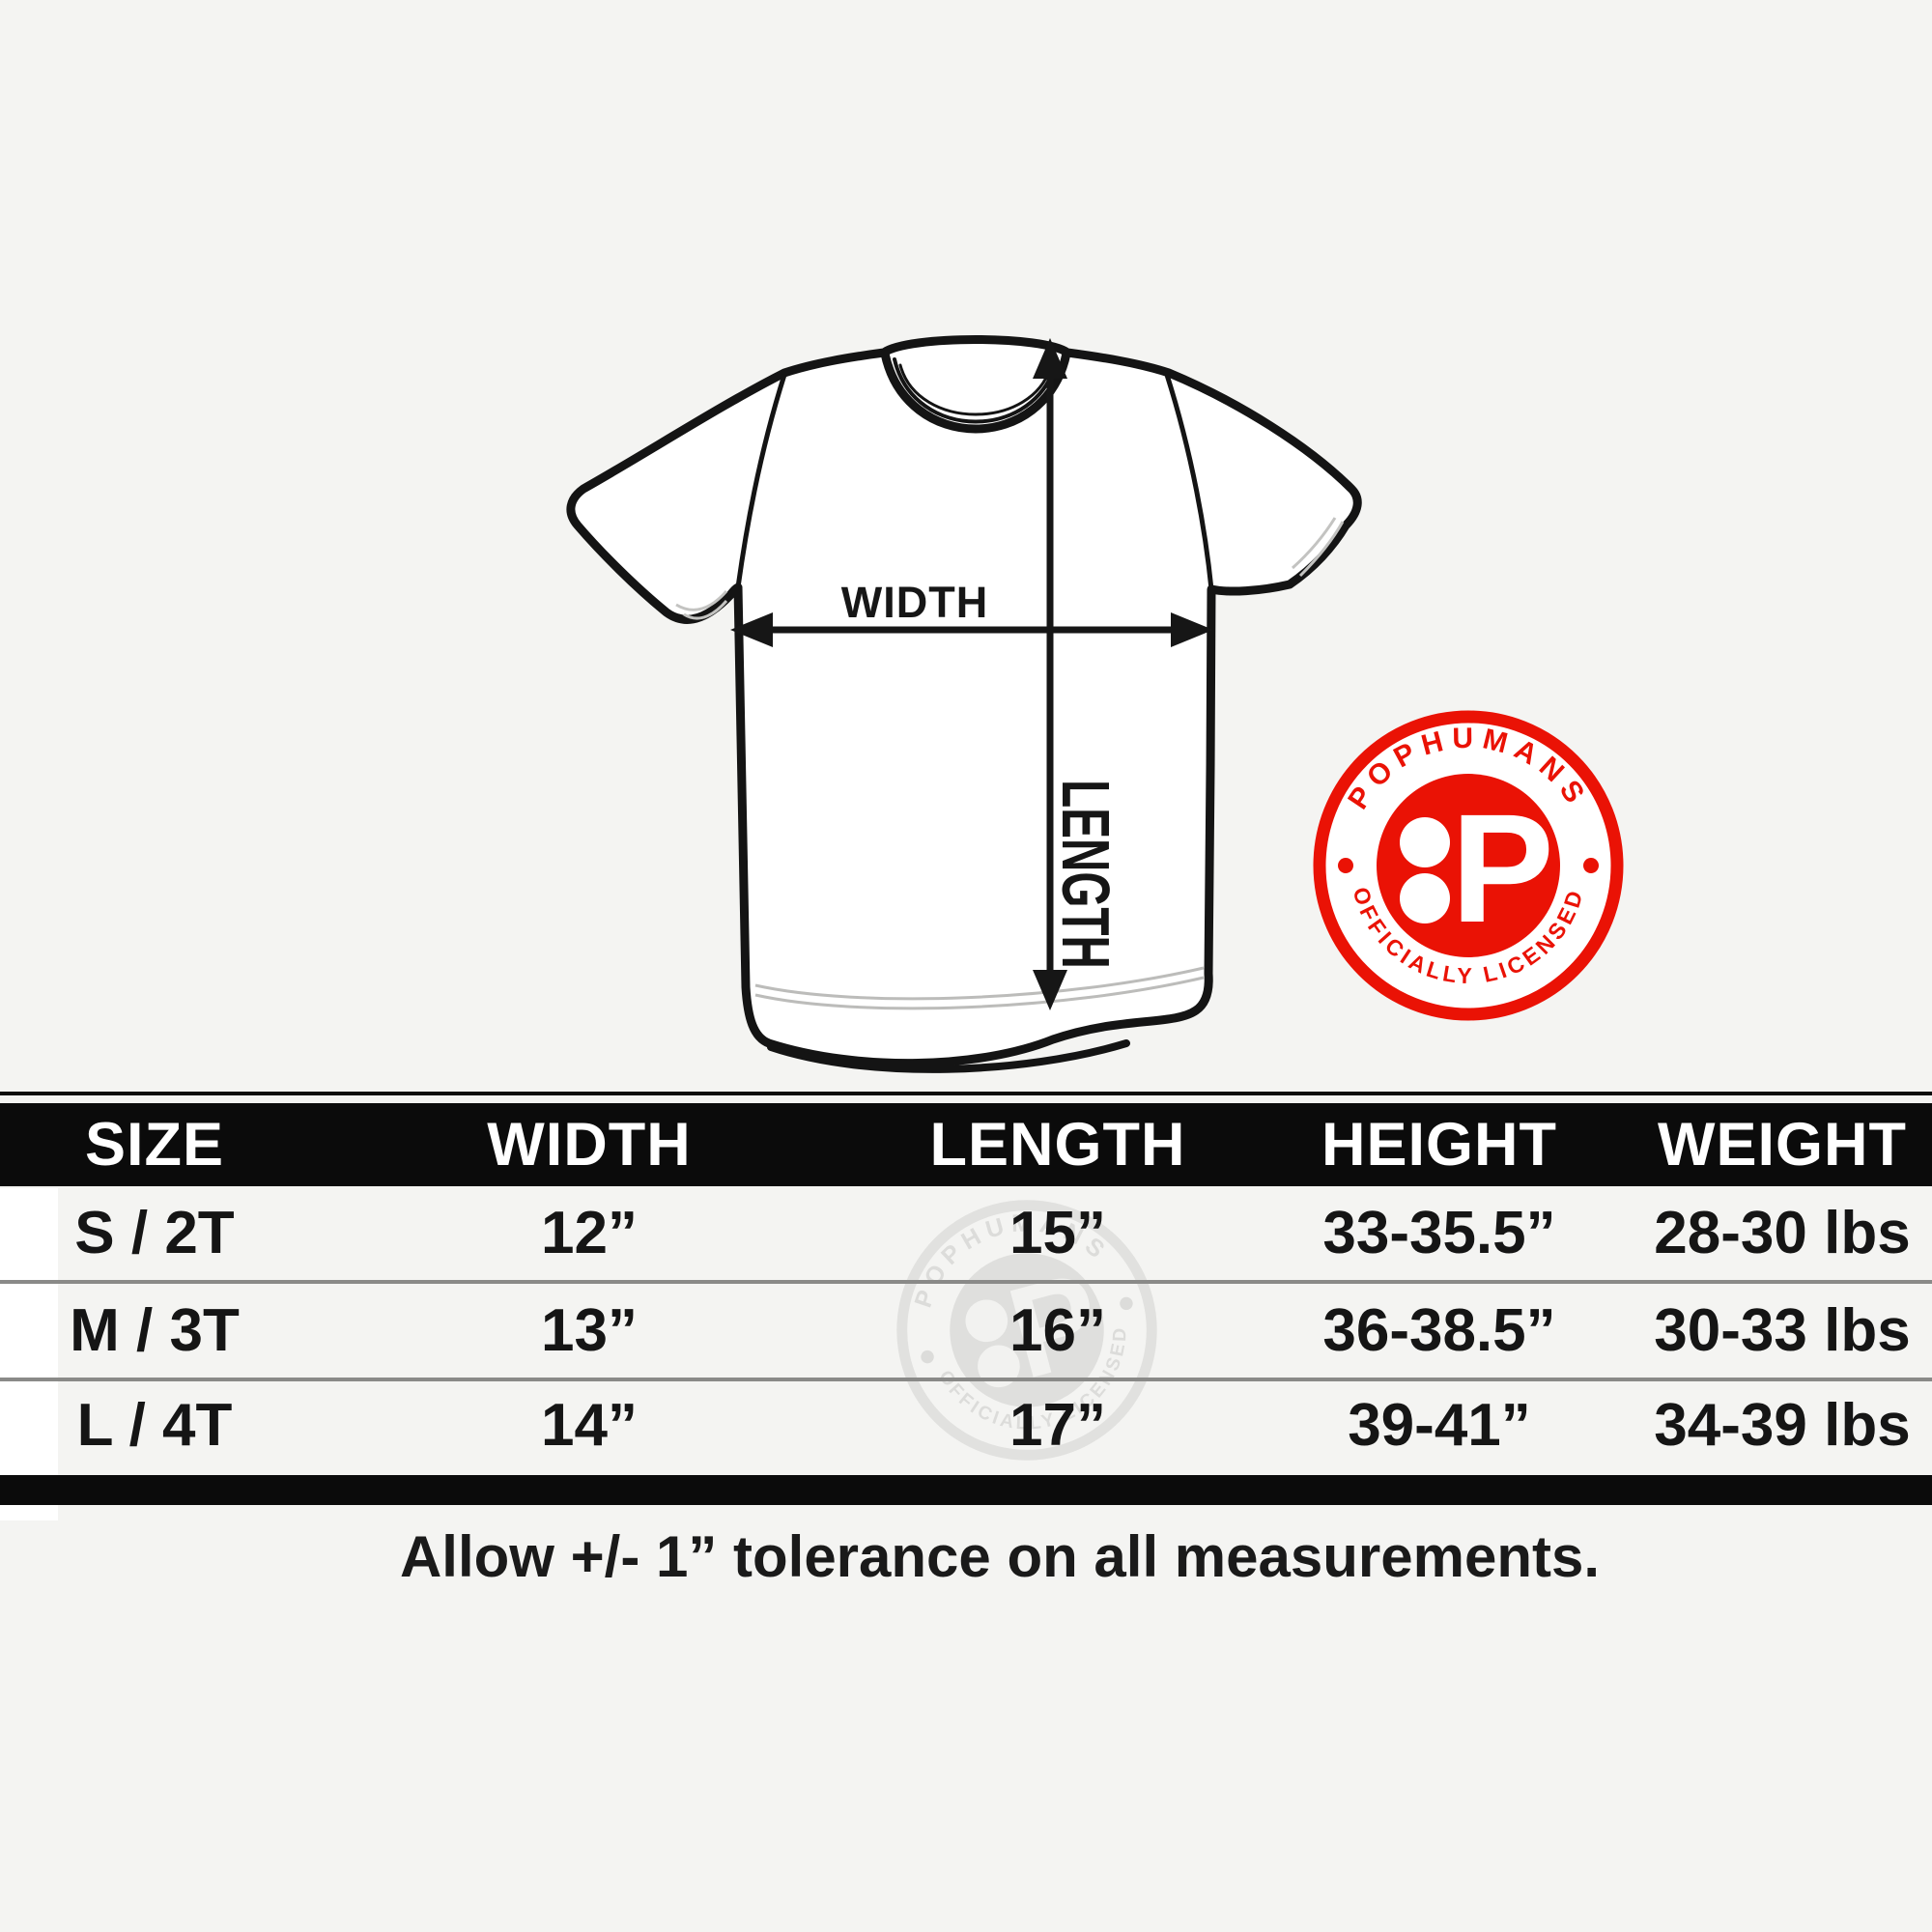 The height and width of the screenshot is (1932, 1932). Describe the element at coordinates (1425, 842) in the screenshot. I see `badge-colon-dot-top` at that location.